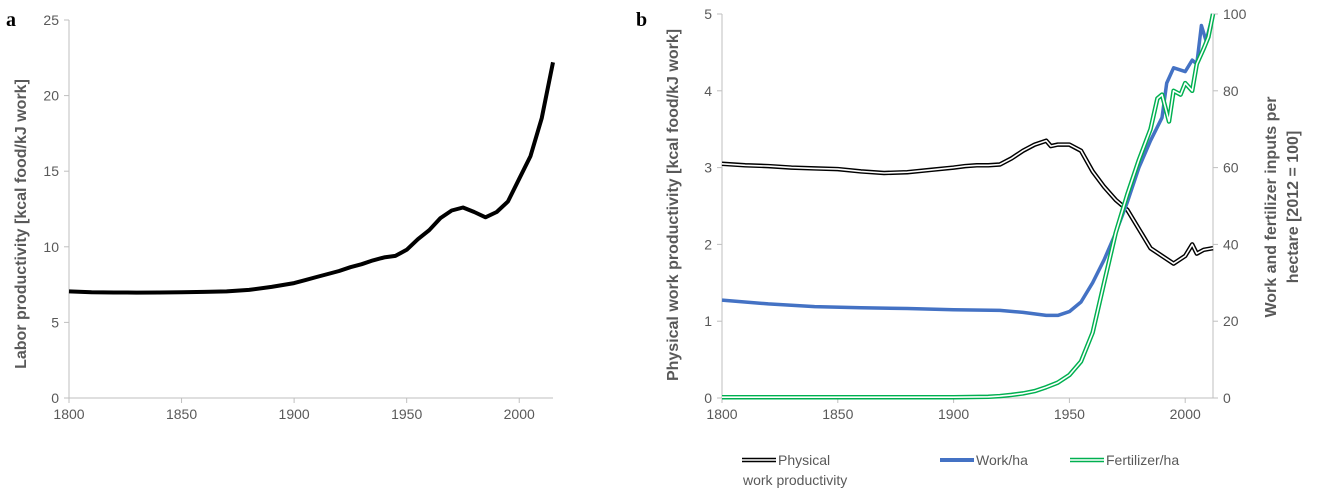 The height and width of the screenshot is (495, 1320). What do you see at coordinates (51, 171) in the screenshot?
I see `y-tick-label: 15` at bounding box center [51, 171].